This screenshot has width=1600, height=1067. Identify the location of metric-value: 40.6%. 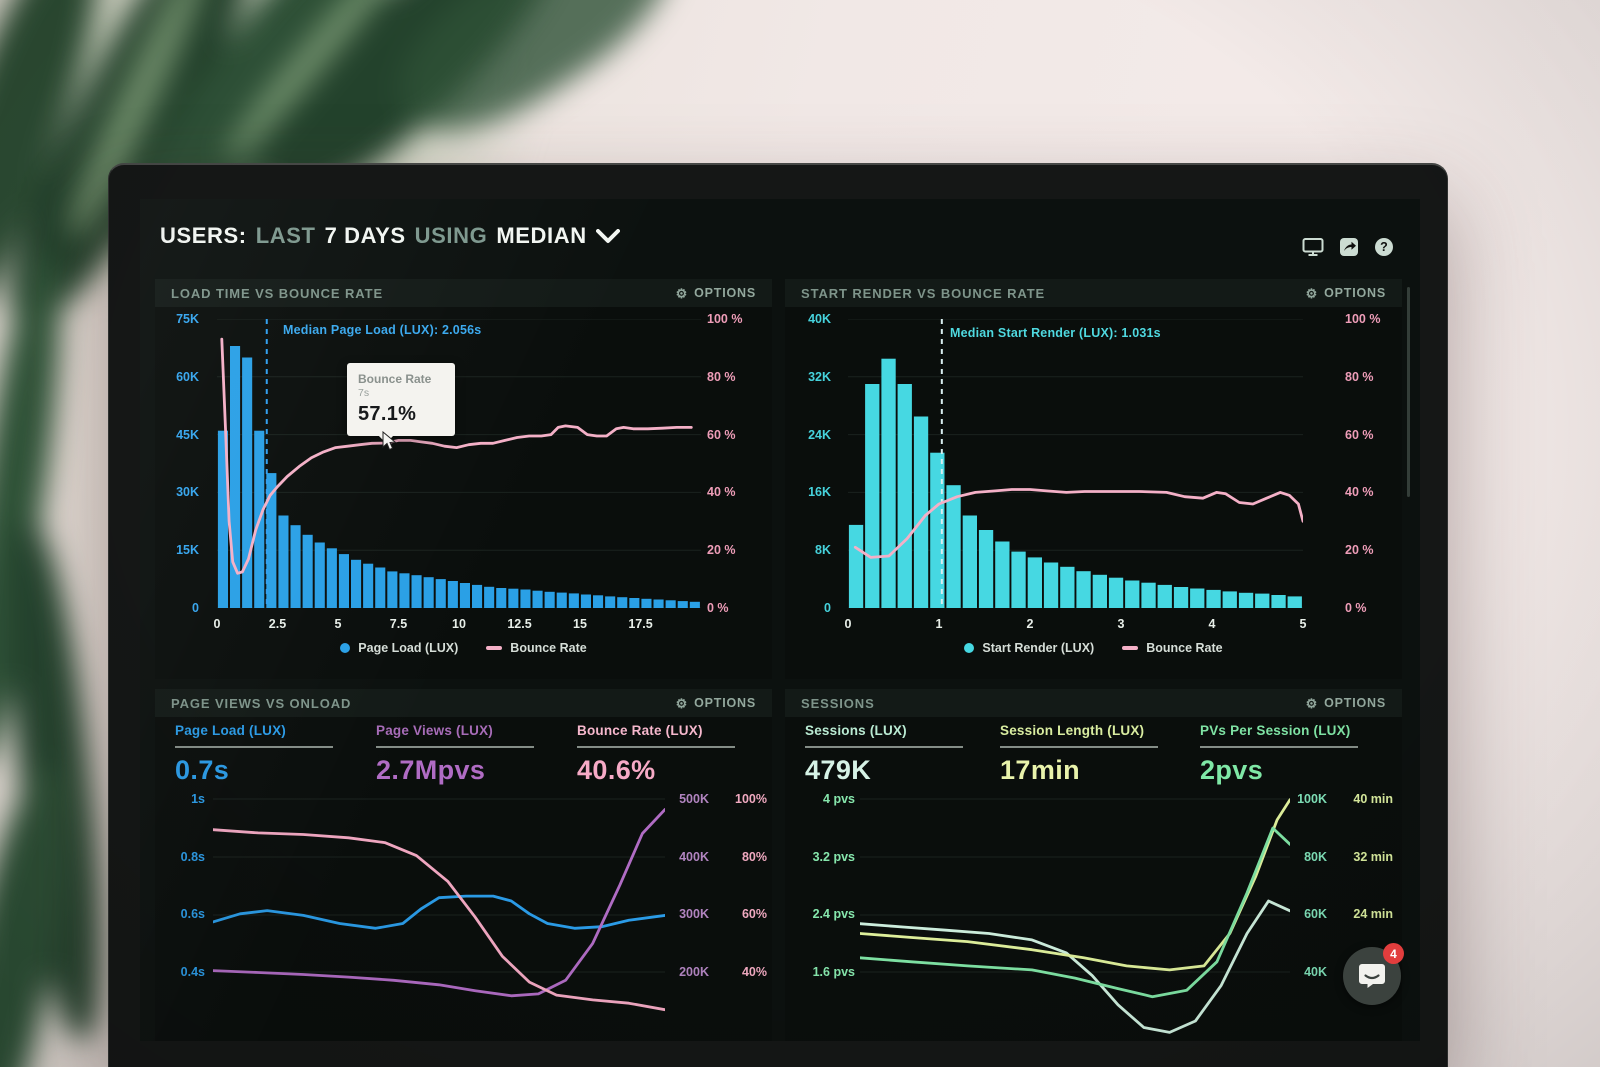
(616, 770).